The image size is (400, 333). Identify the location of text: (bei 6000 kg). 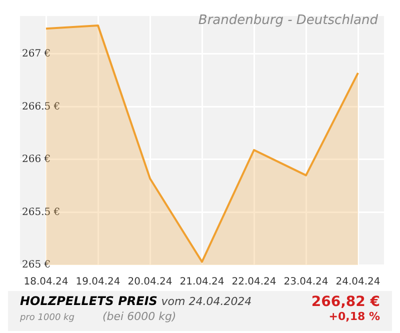
(139, 316).